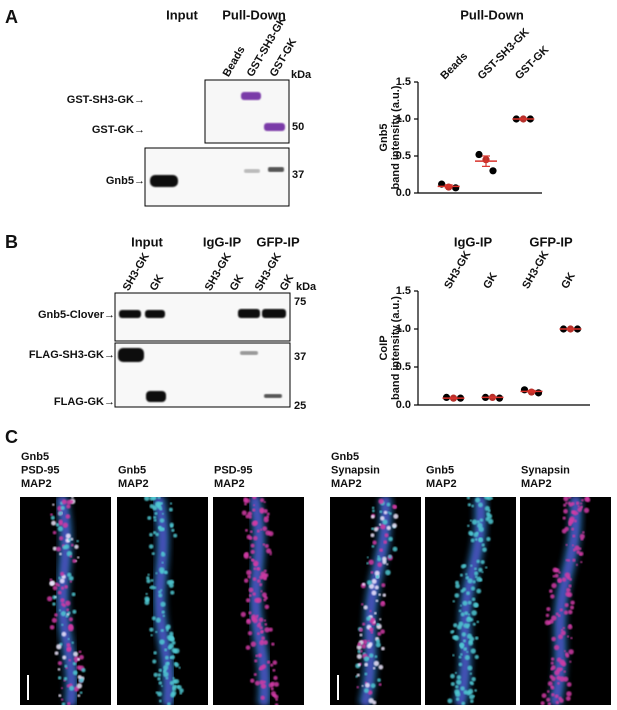 This screenshot has height=710, width=617. I want to click on x-tick-label: GST-GK, so click(532, 63).